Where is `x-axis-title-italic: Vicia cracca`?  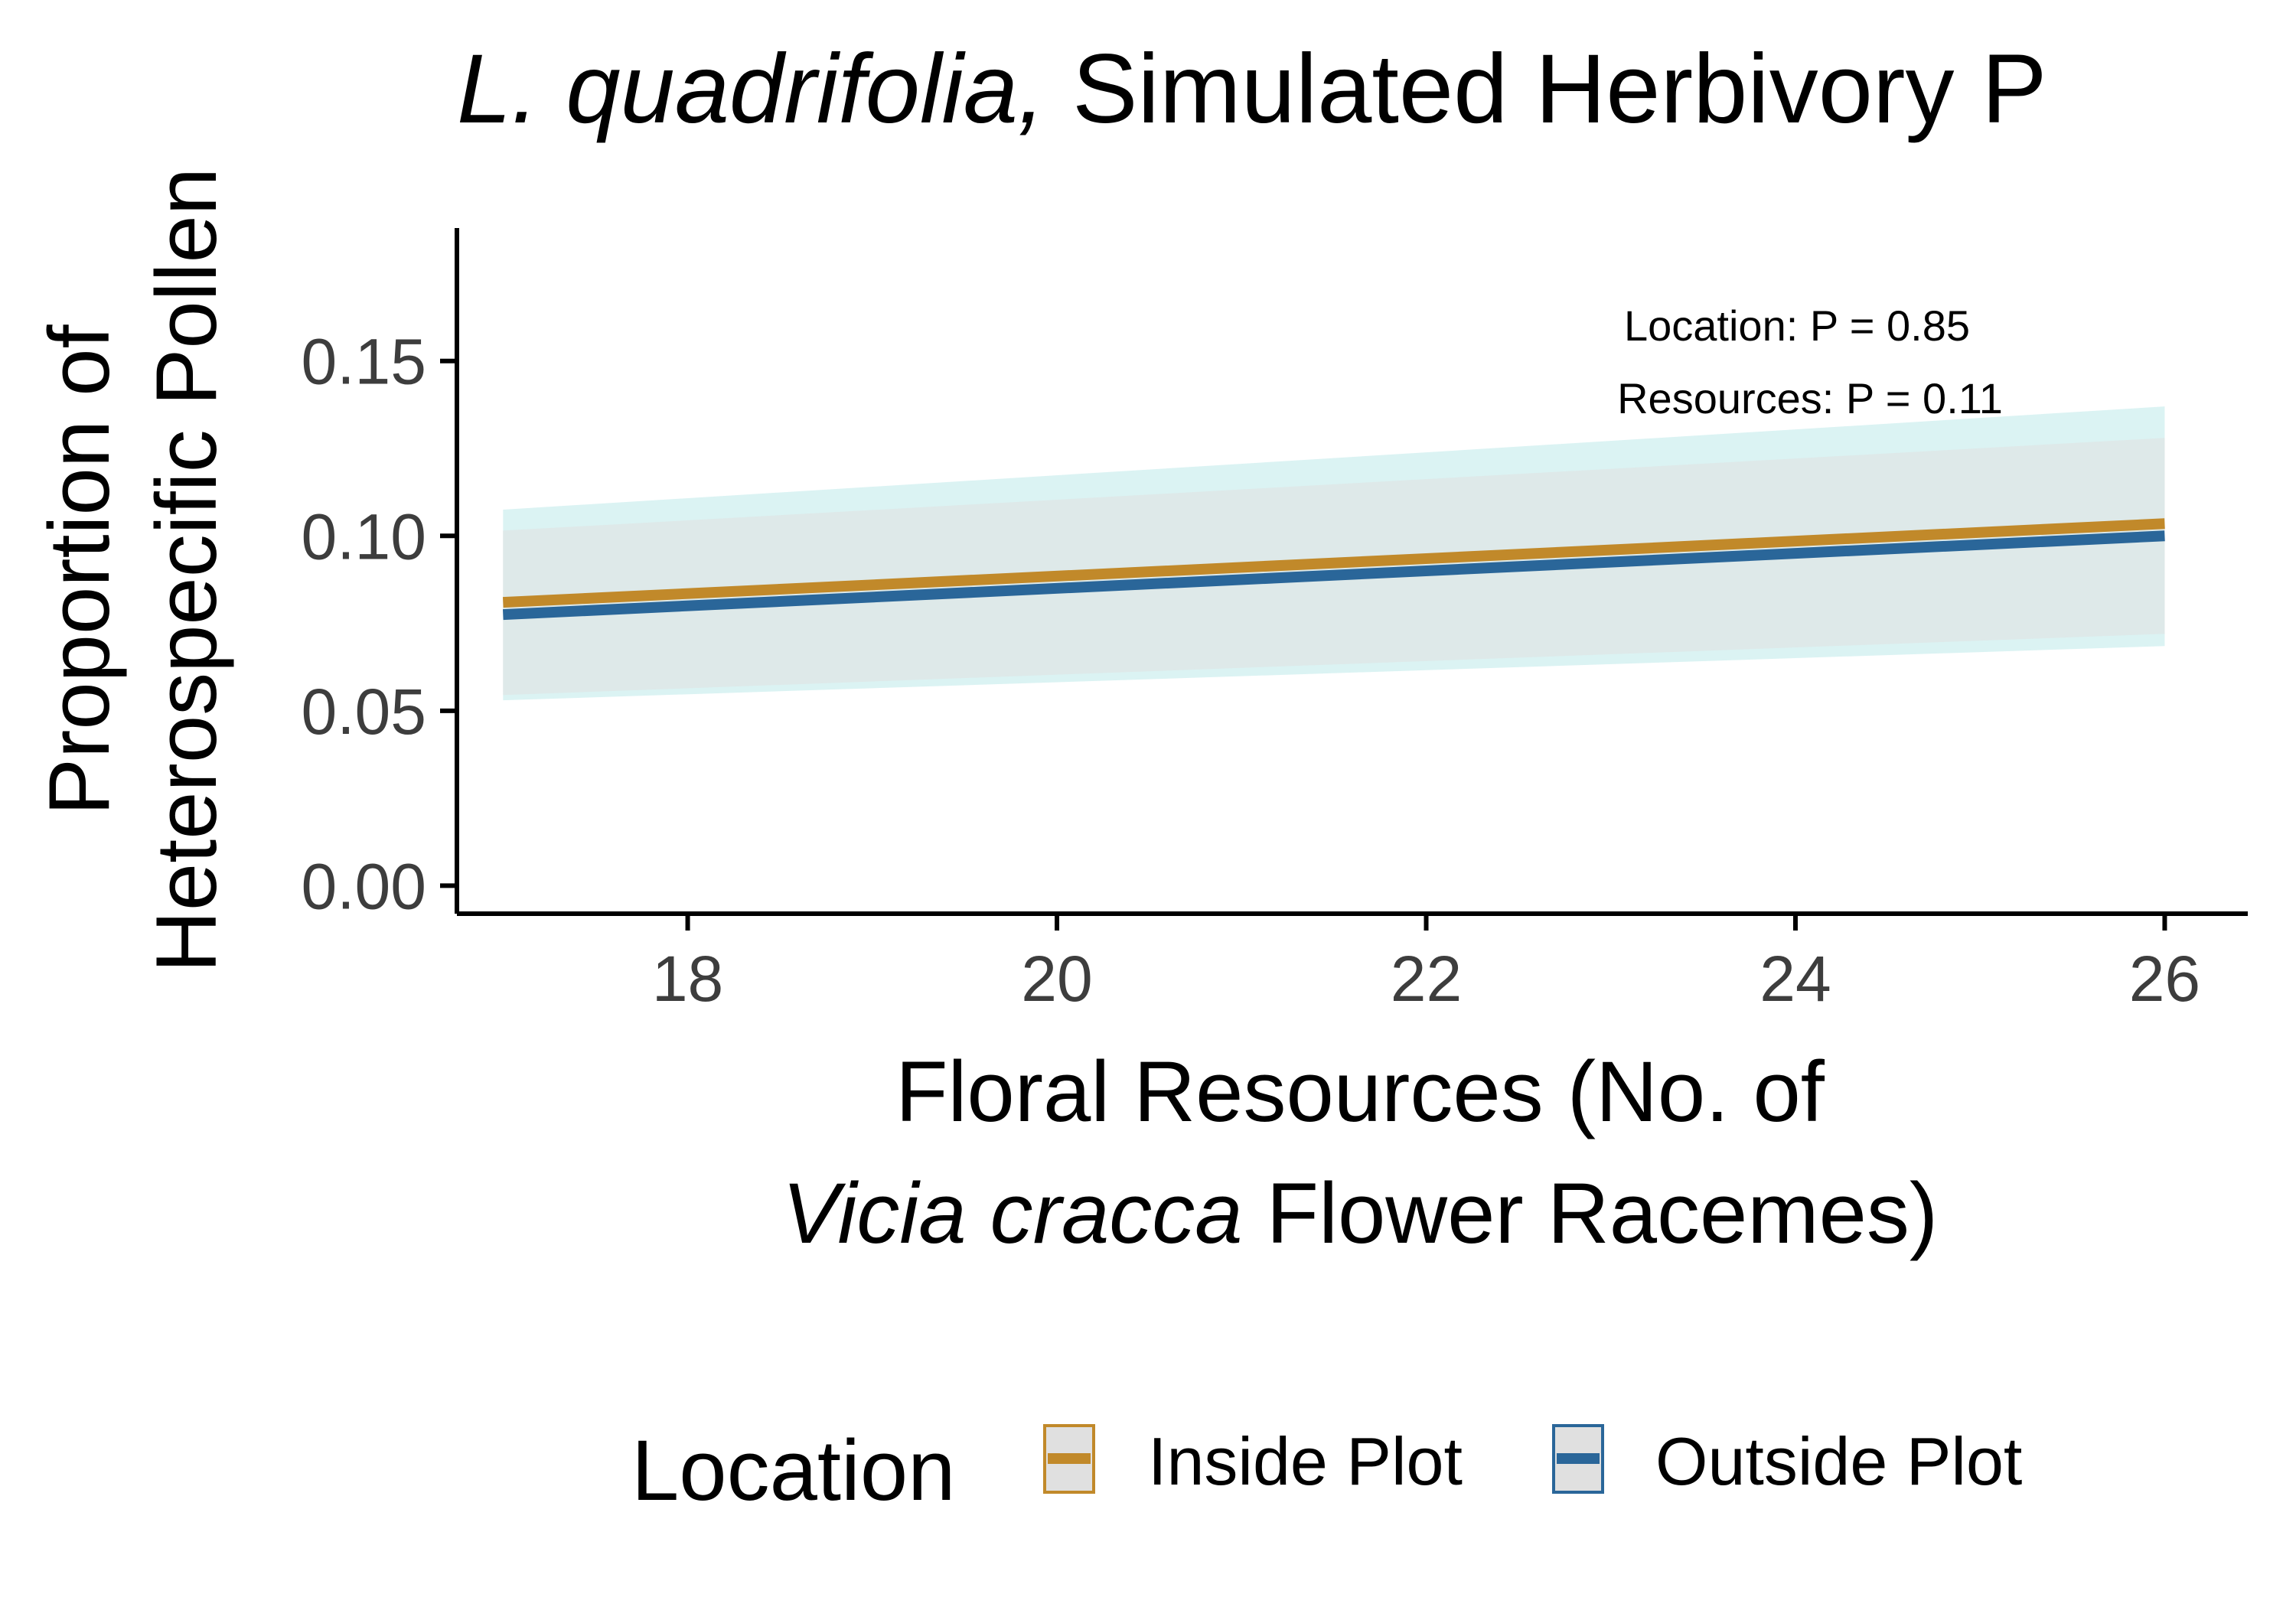
x-axis-title-italic: Vicia cracca is located at coordinates (1012, 1213).